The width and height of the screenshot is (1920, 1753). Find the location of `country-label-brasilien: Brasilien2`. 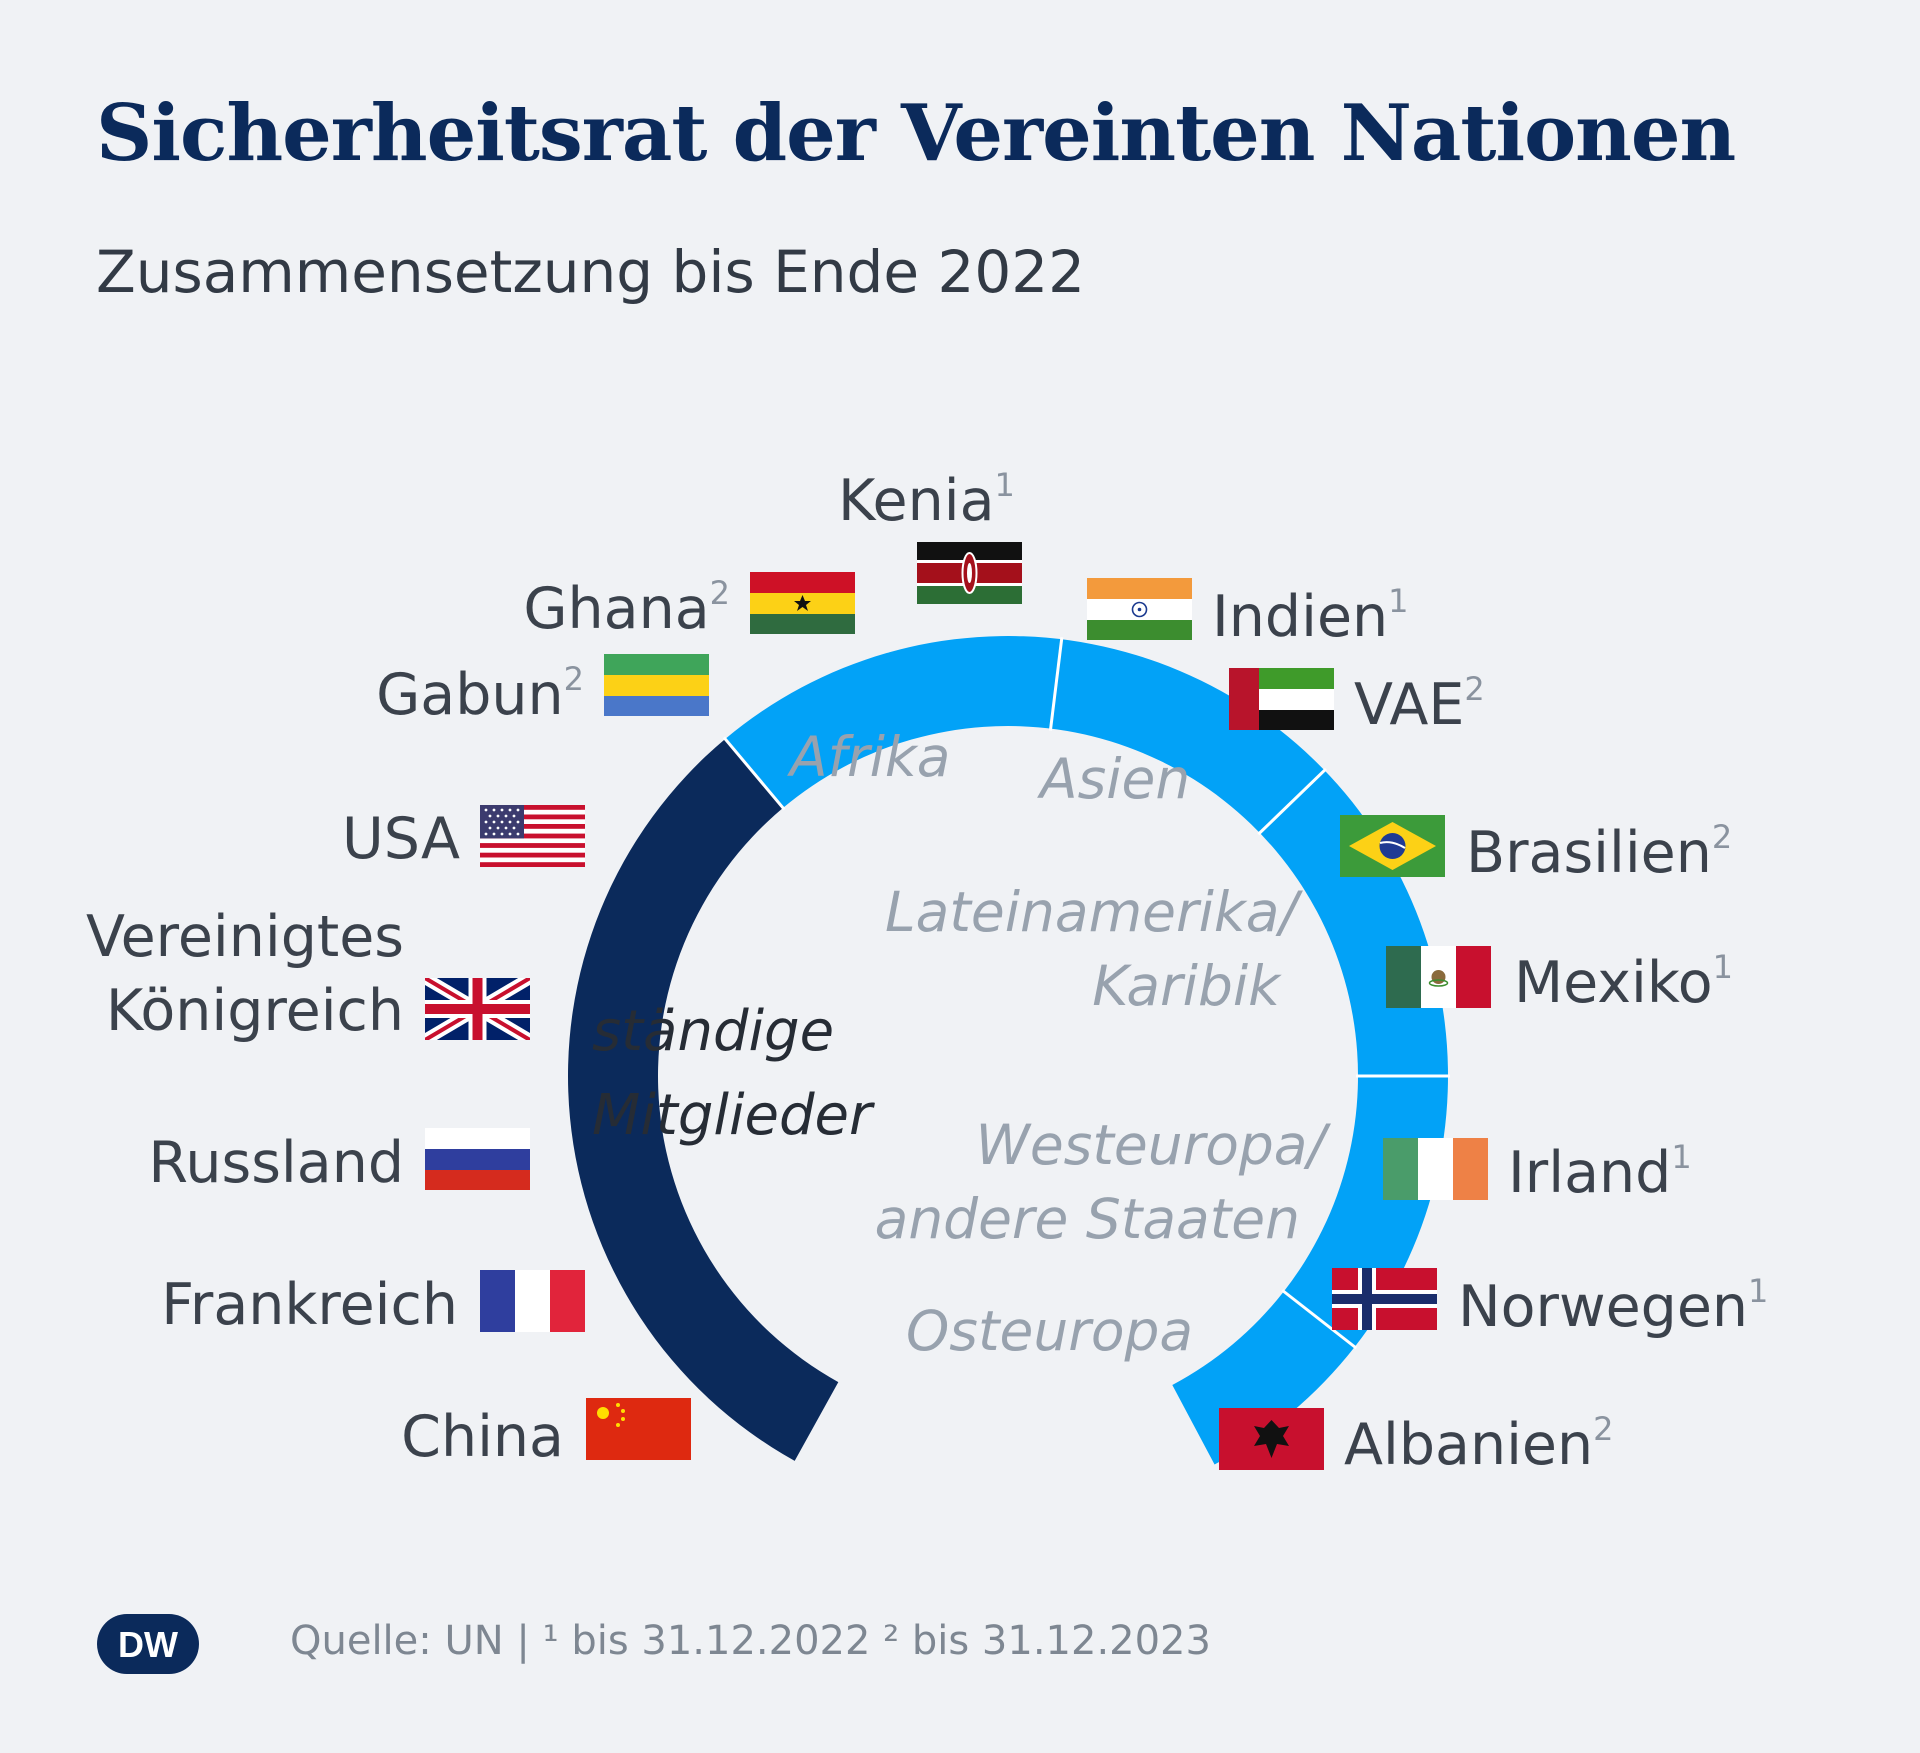

country-label-brasilien: Brasilien2 is located at coordinates (1599, 852).